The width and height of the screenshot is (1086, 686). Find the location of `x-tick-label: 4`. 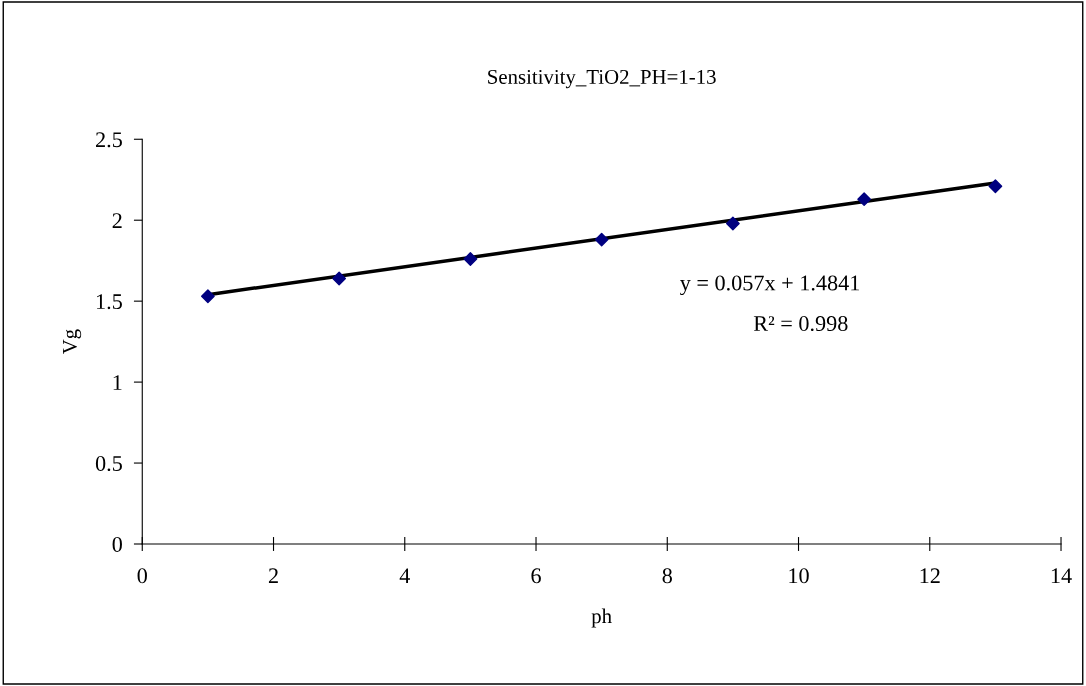

x-tick-label: 4 is located at coordinates (404, 576).